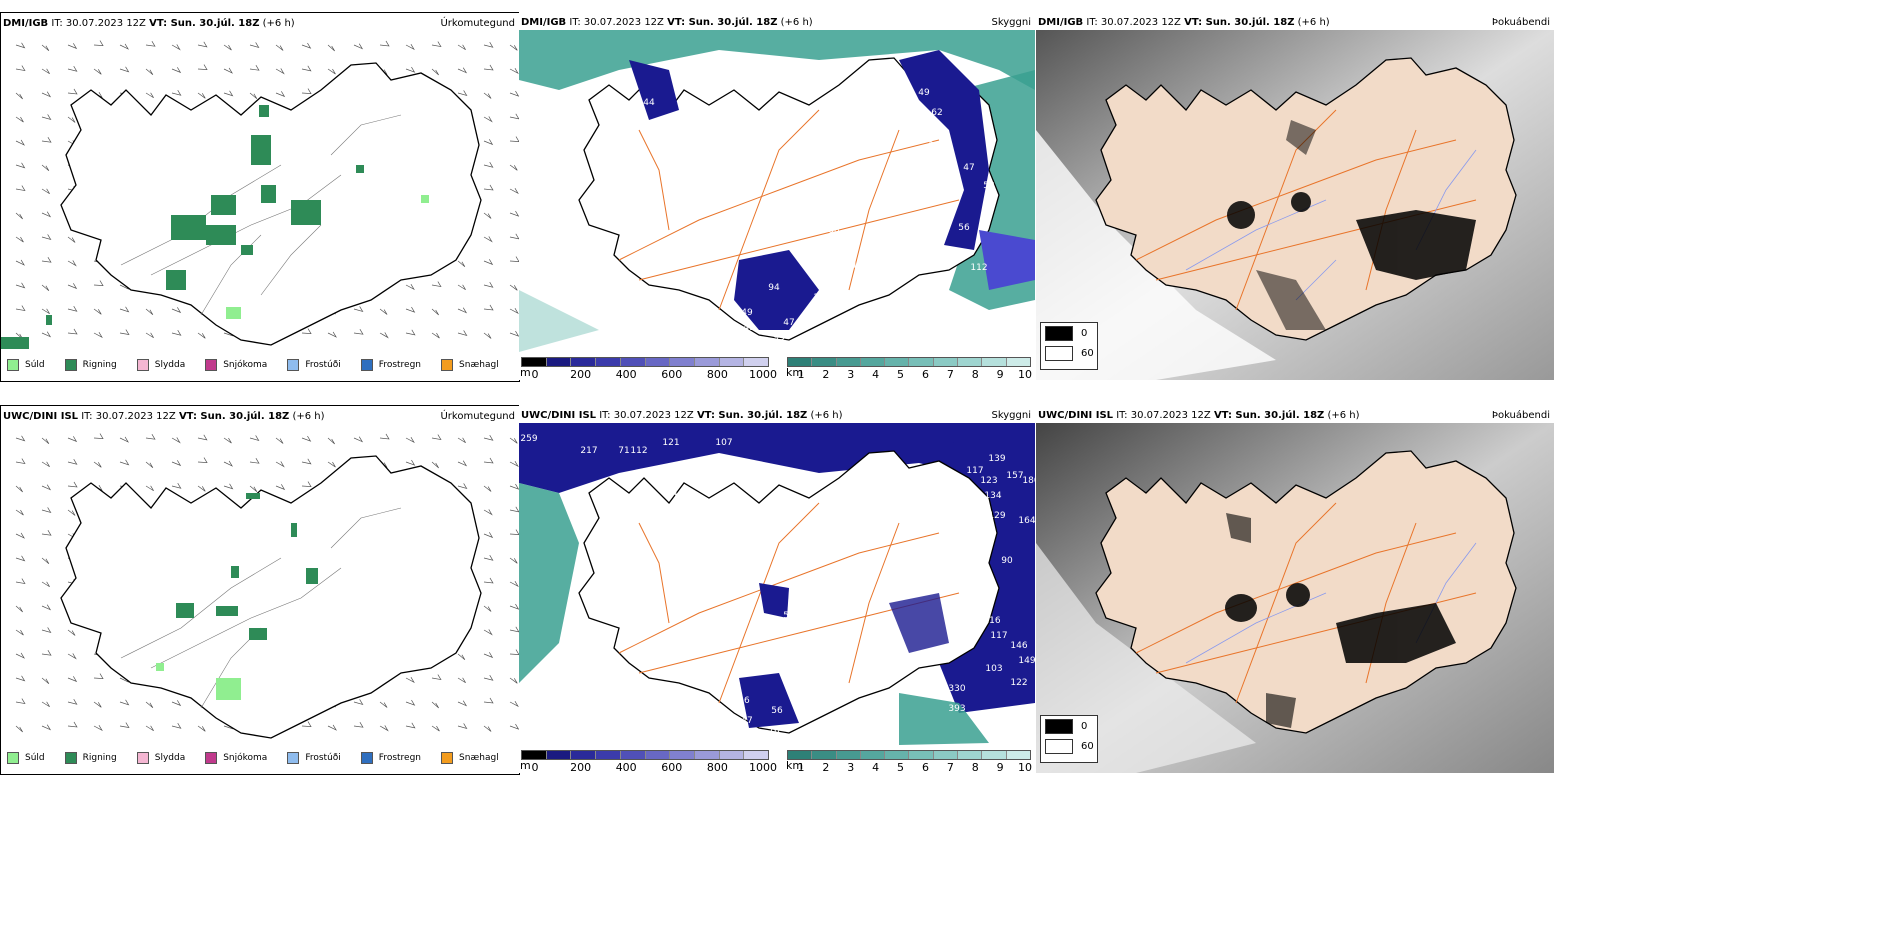  What do you see at coordinates (777, 711) in the screenshot?
I see `visibility-label: 56` at bounding box center [777, 711].